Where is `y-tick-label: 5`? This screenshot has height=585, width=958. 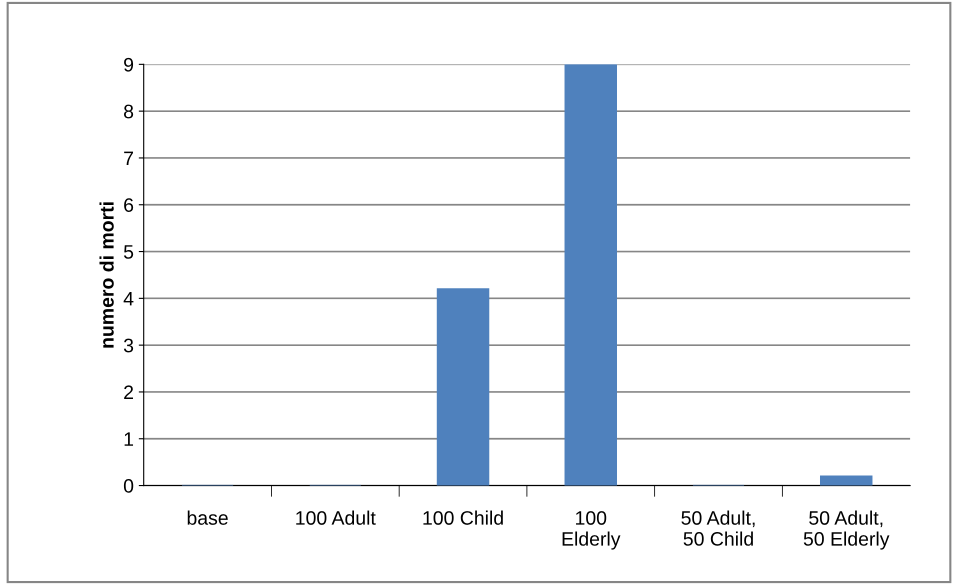
y-tick-label: 5 is located at coordinates (129, 252).